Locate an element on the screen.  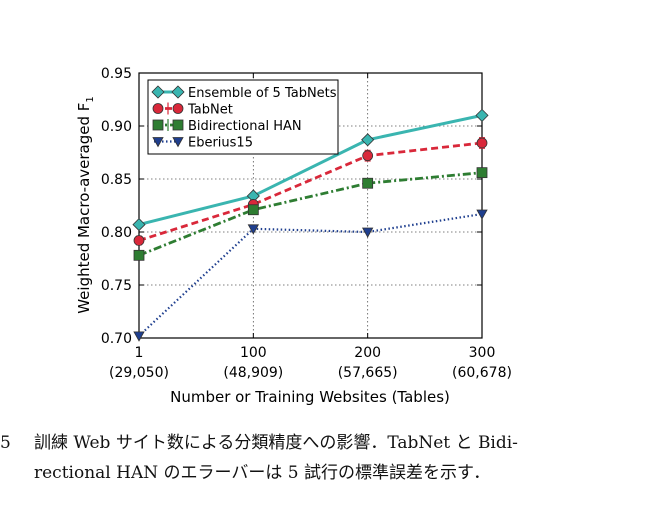
y-axis-label-subscript: 1 is located at coordinates (90, 99).